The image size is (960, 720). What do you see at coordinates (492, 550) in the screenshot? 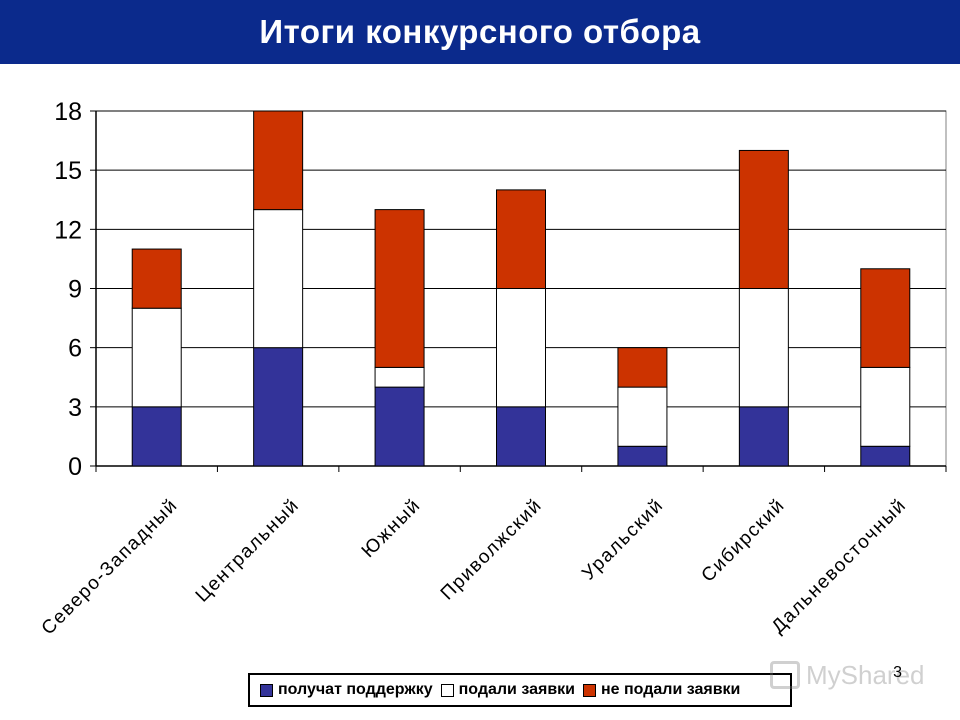
I see `x-tick-label: Приволжский` at bounding box center [492, 550].